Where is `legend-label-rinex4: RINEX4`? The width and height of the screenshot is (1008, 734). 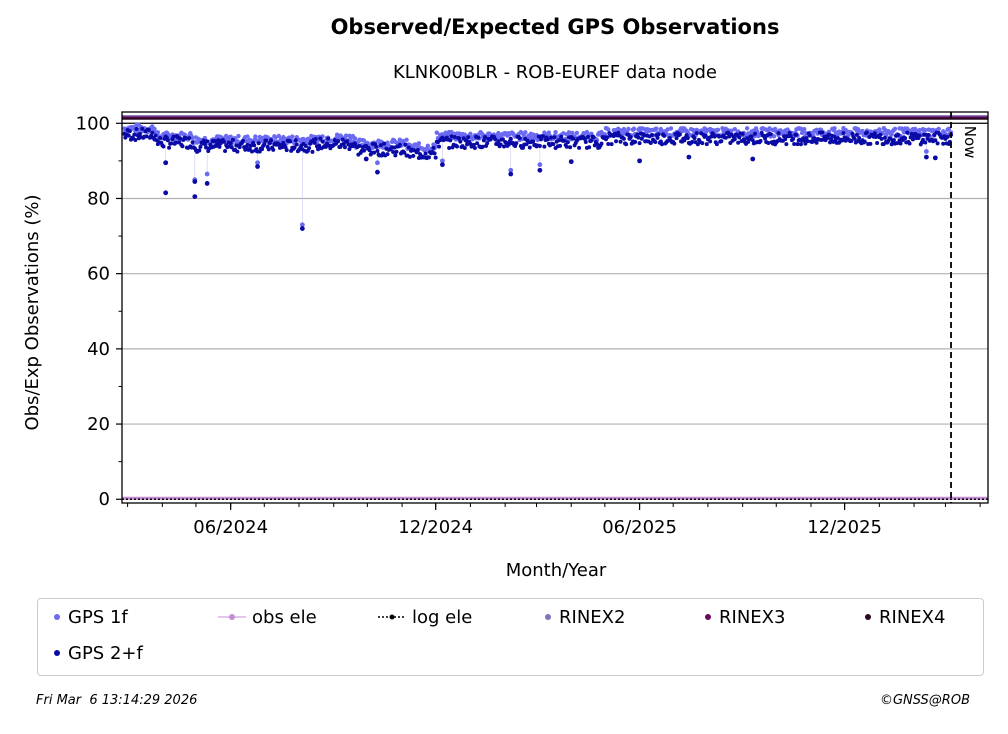
legend-label-rinex4: RINEX4 is located at coordinates (912, 617).